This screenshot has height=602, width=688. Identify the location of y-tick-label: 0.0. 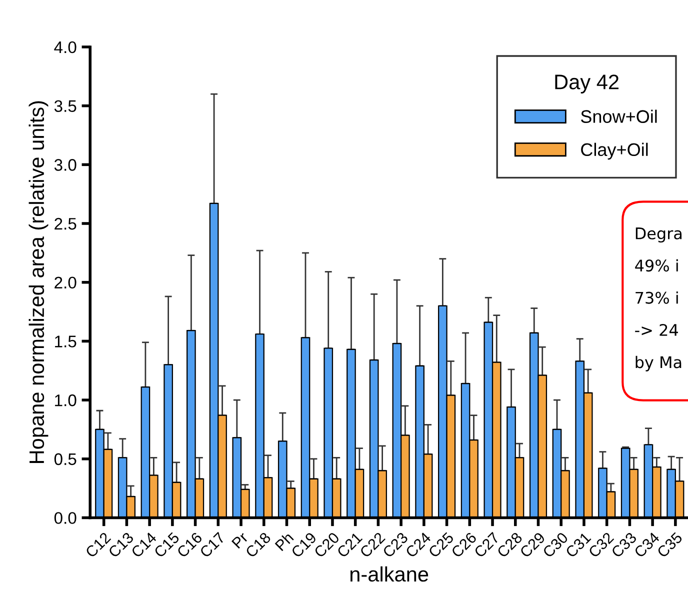
(65, 518).